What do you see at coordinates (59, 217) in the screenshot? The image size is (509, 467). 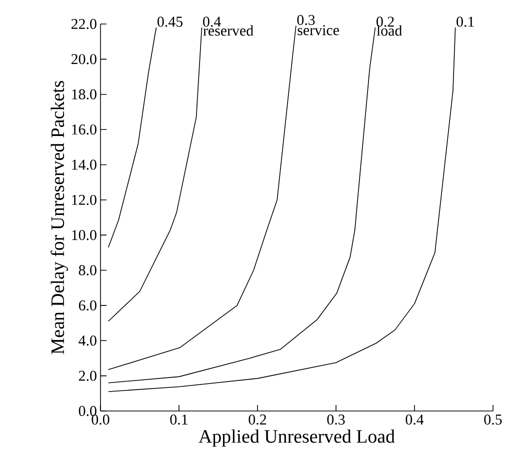 I see `y-axis-title: Mean Delay for Unreserved Packets` at bounding box center [59, 217].